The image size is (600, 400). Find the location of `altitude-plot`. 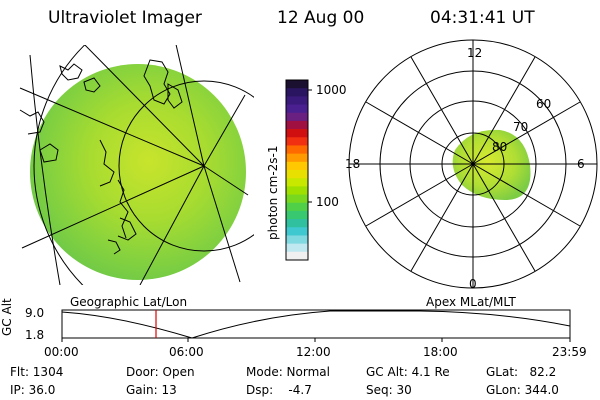

altitude-plot is located at coordinates (316, 325).